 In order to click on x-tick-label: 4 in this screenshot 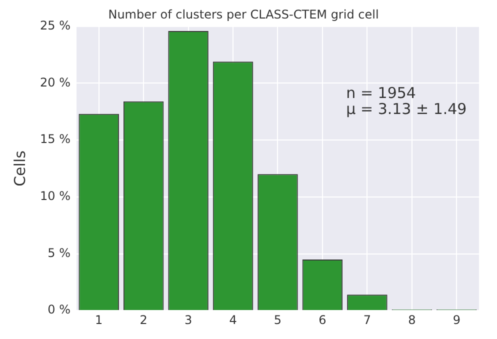, I will do `click(233, 319)`.